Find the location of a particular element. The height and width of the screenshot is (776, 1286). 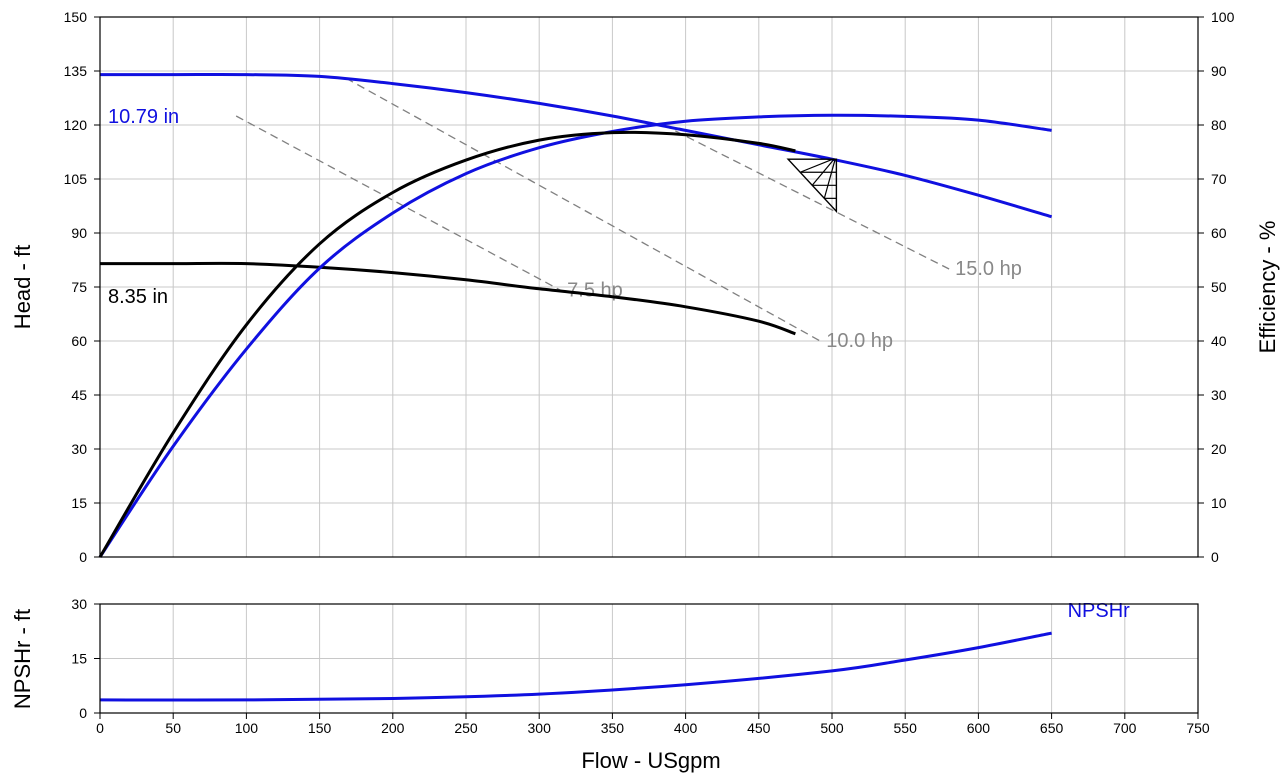

power-line-label: 10.0 hp is located at coordinates (859, 341).